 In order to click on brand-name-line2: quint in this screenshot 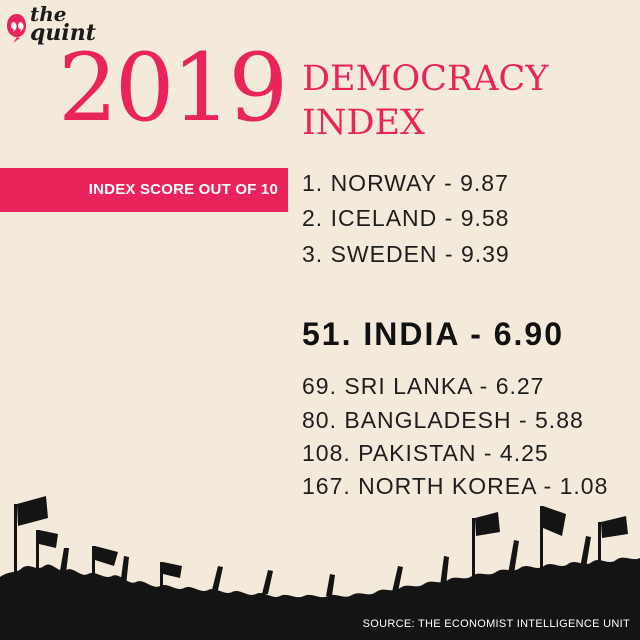, I will do `click(63, 33)`.